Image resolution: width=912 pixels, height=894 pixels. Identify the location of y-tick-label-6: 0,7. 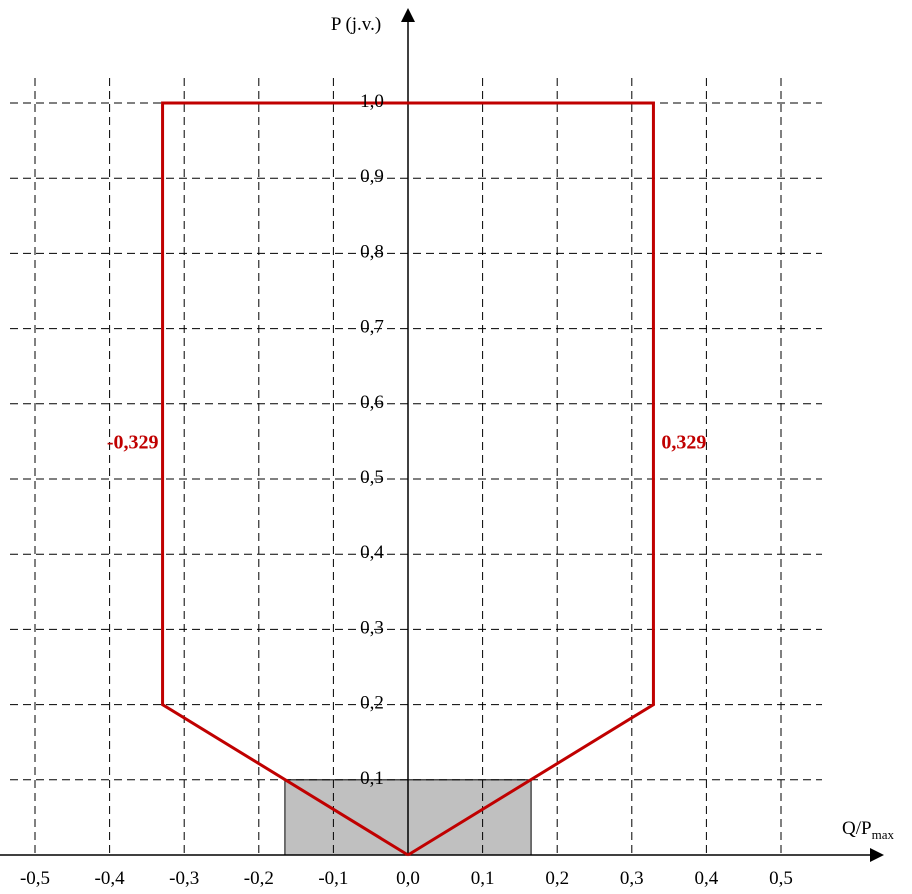
(372, 327).